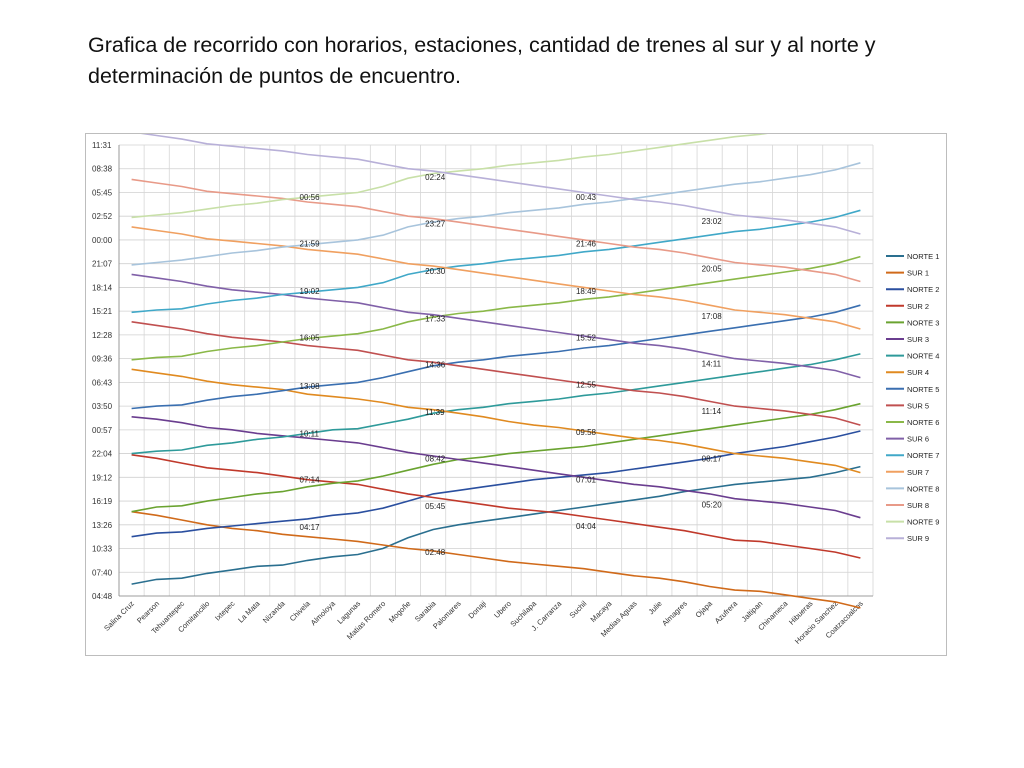 Image resolution: width=1024 pixels, height=768 pixels. What do you see at coordinates (102, 240) in the screenshot?
I see `y-tick-label: 00:00` at bounding box center [102, 240].